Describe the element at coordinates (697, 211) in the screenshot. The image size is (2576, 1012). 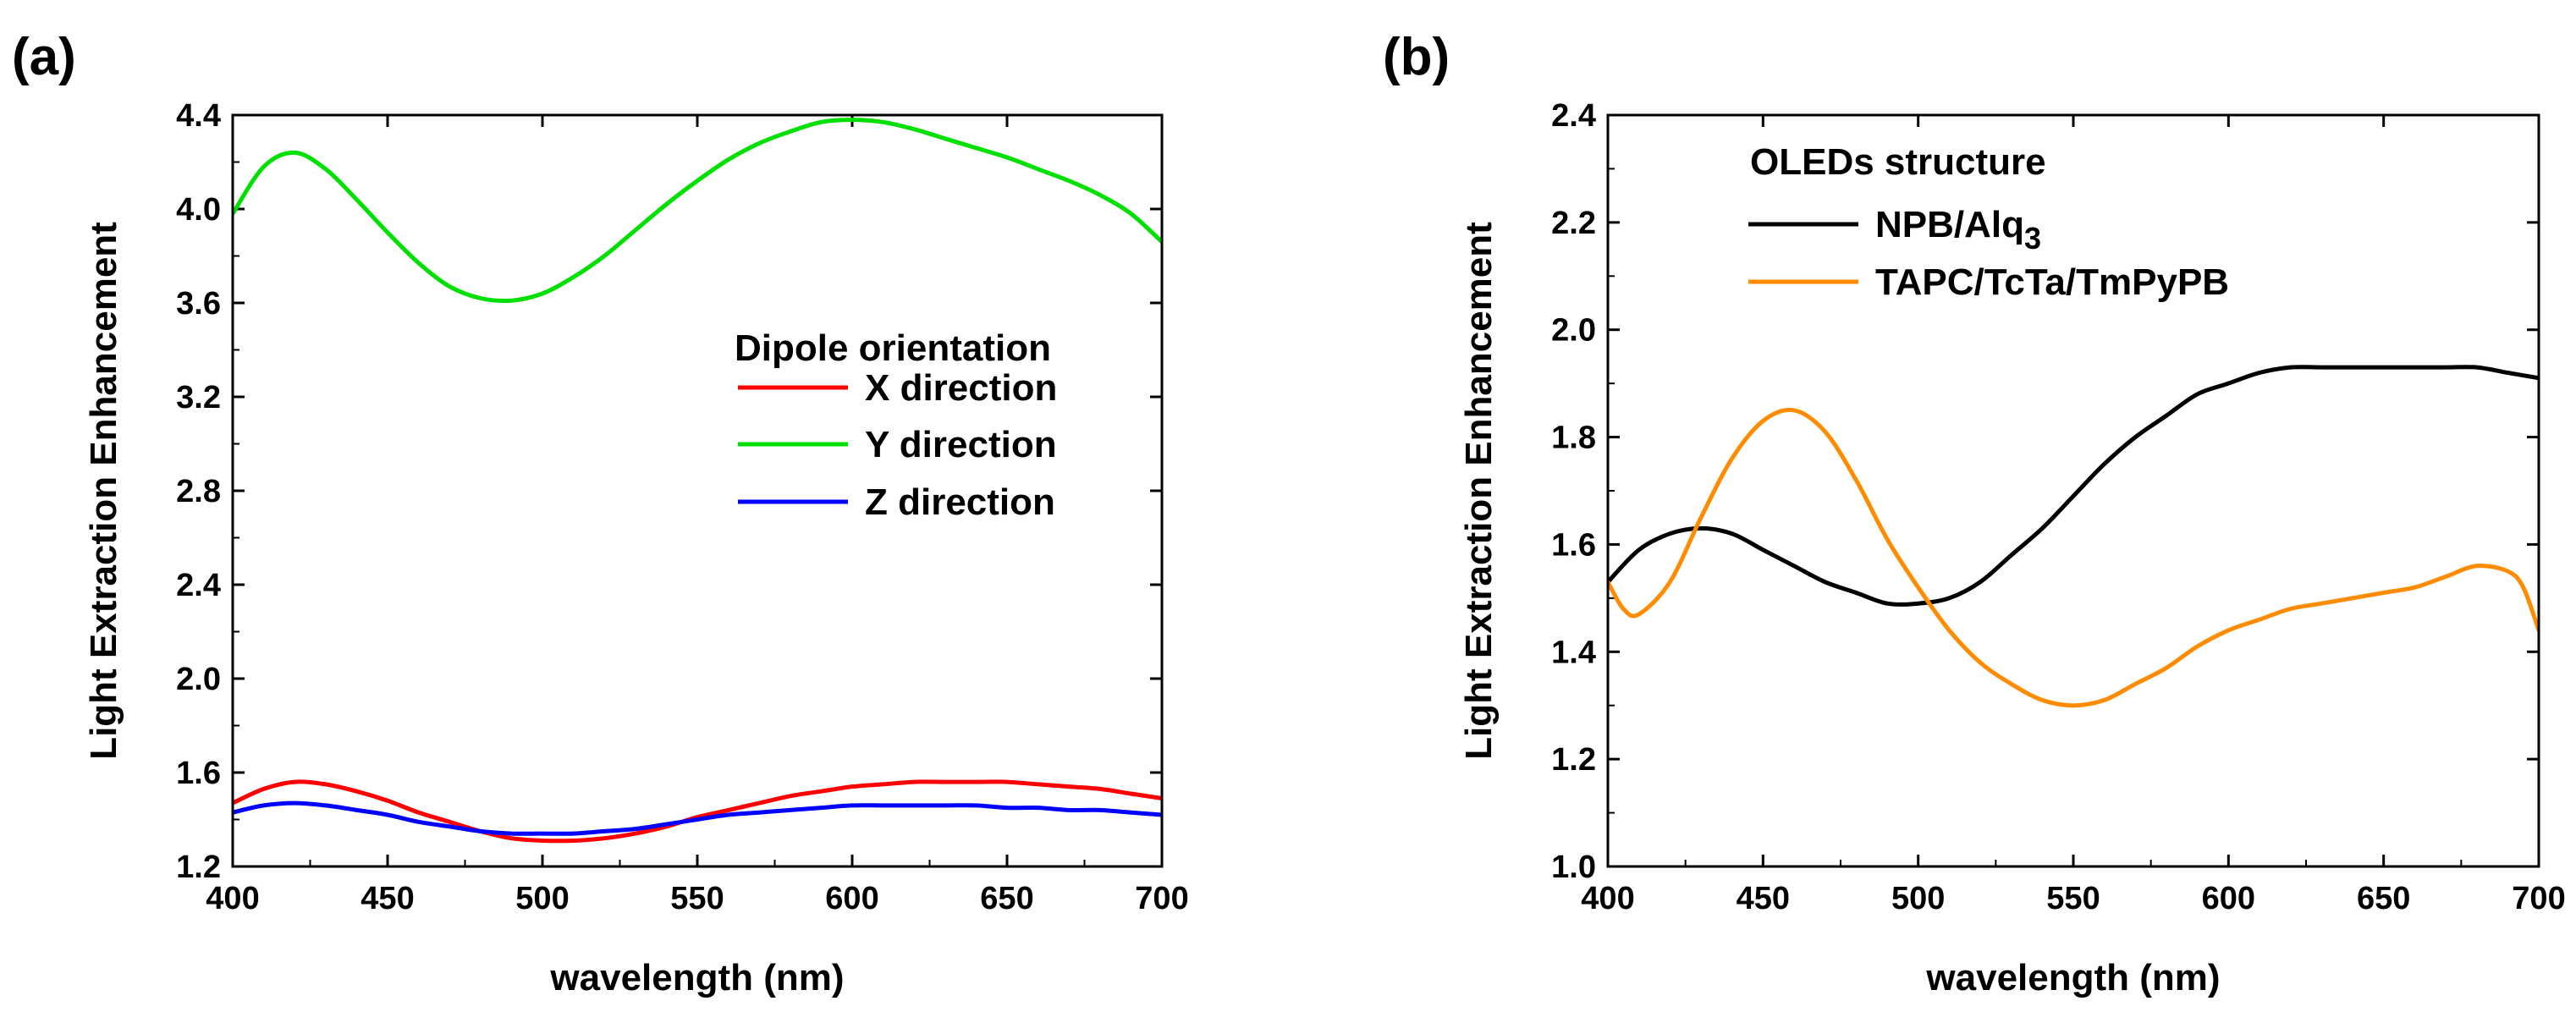
I see `series-line-y-direction` at that location.